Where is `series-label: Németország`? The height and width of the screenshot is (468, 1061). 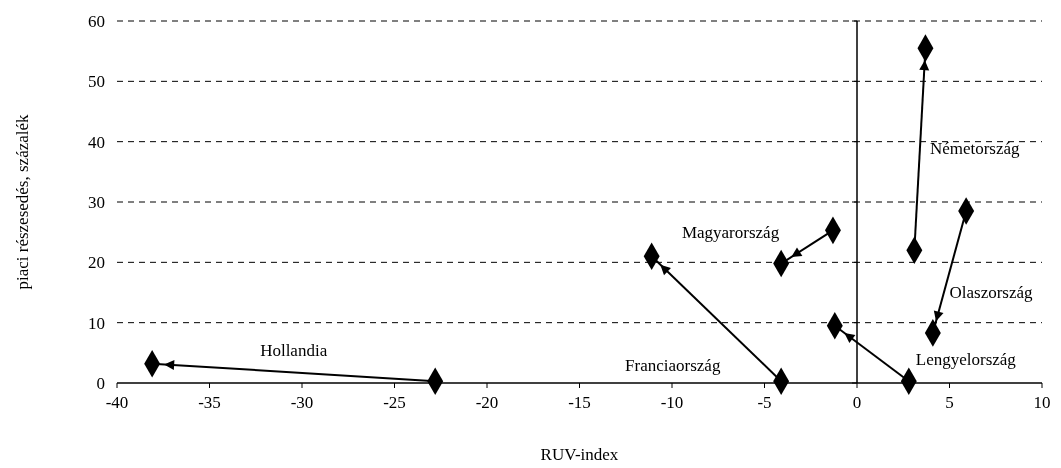 series-label: Németország is located at coordinates (975, 149).